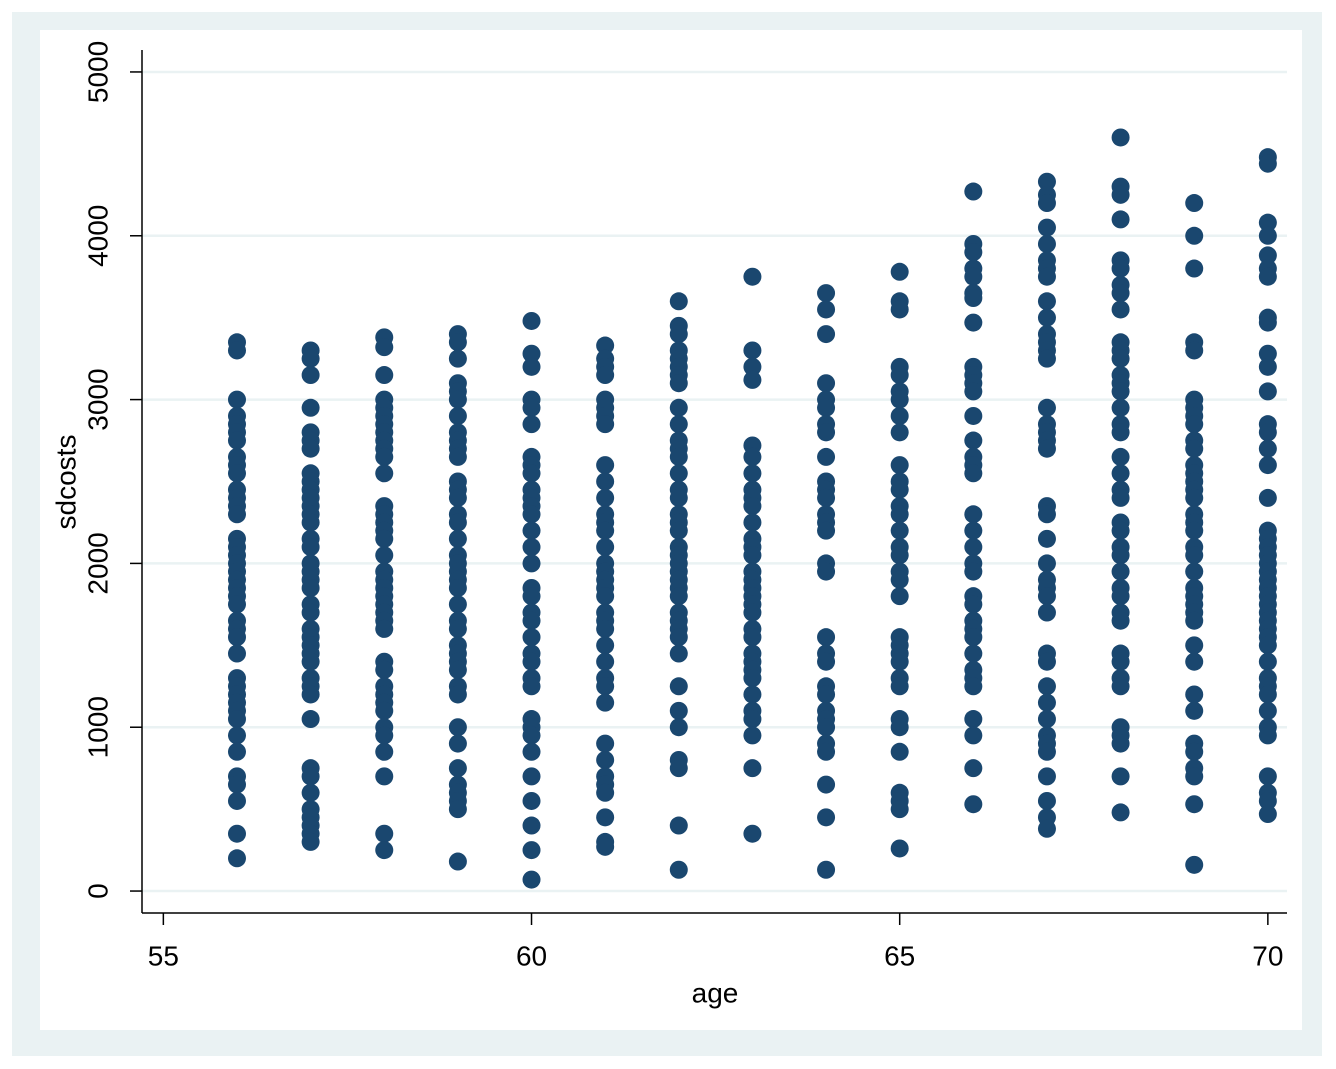  Describe the element at coordinates (899, 955) in the screenshot. I see `x-tick-label: 65` at that location.